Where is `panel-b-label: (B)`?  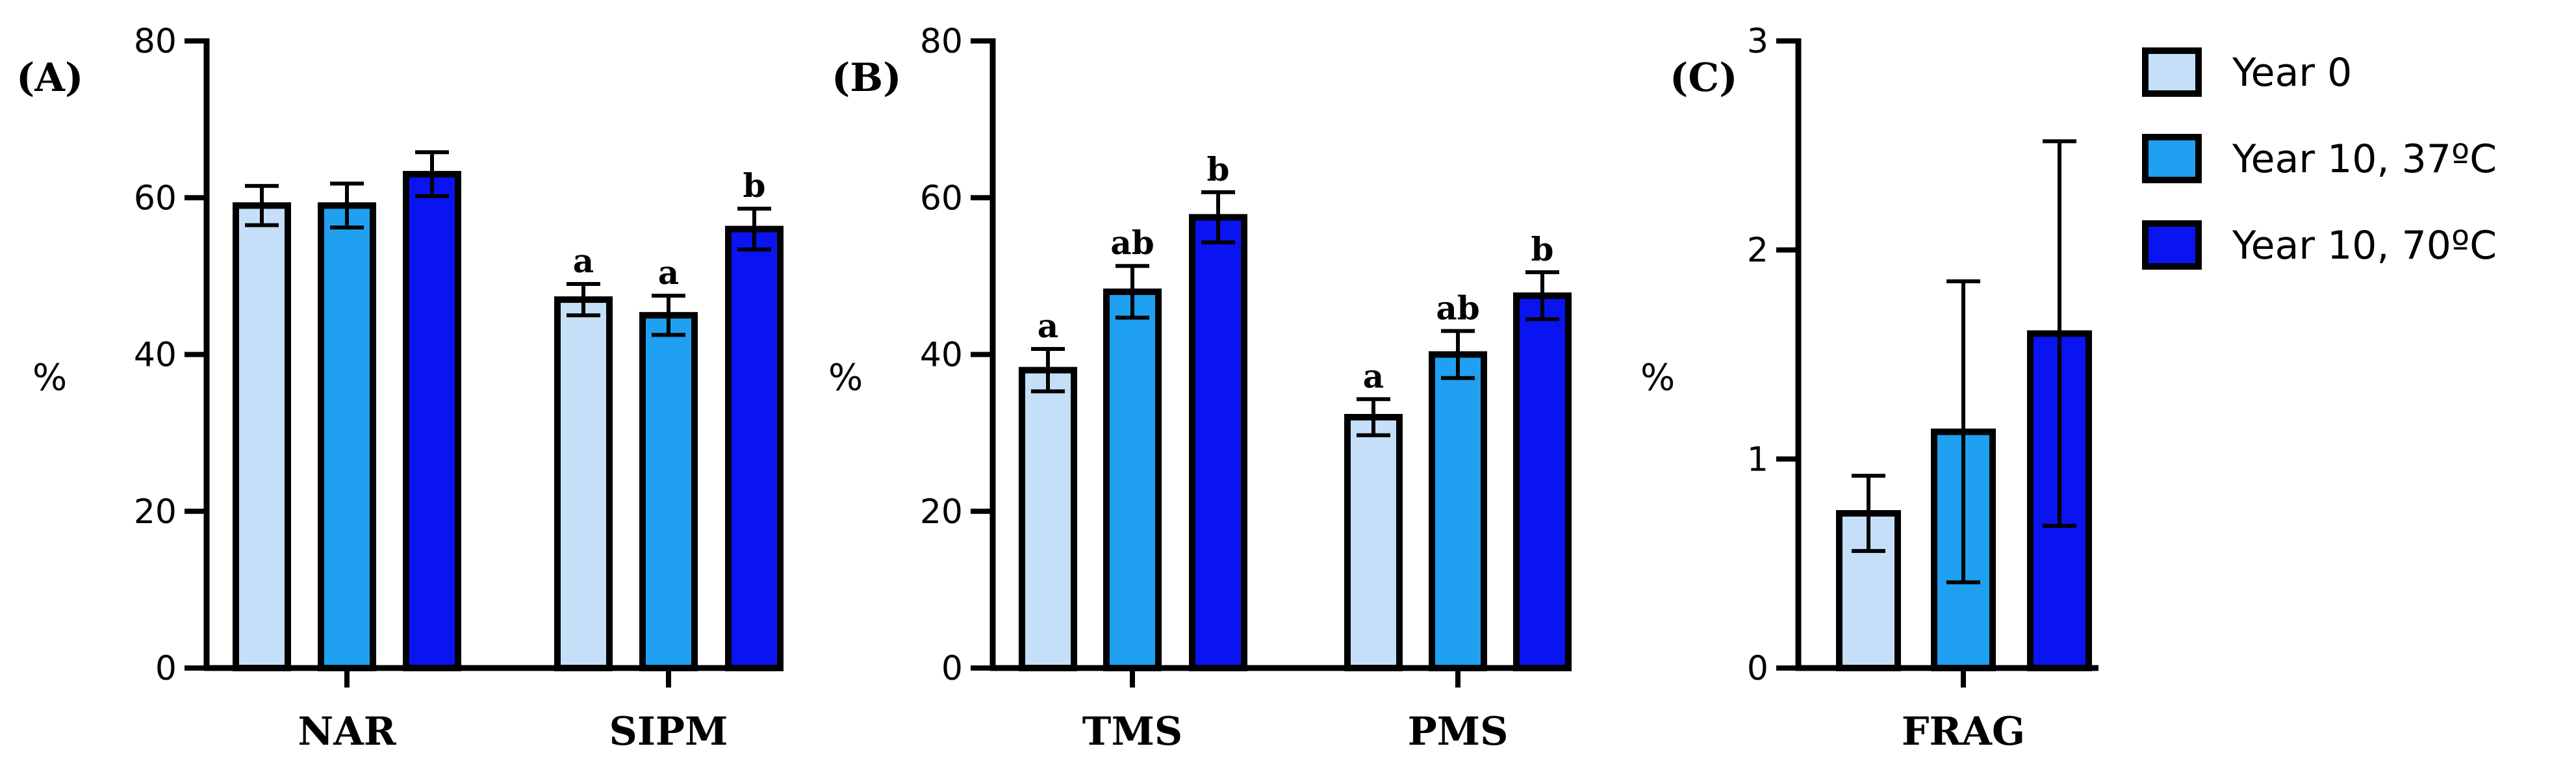 panel-b-label: (B) is located at coordinates (867, 78).